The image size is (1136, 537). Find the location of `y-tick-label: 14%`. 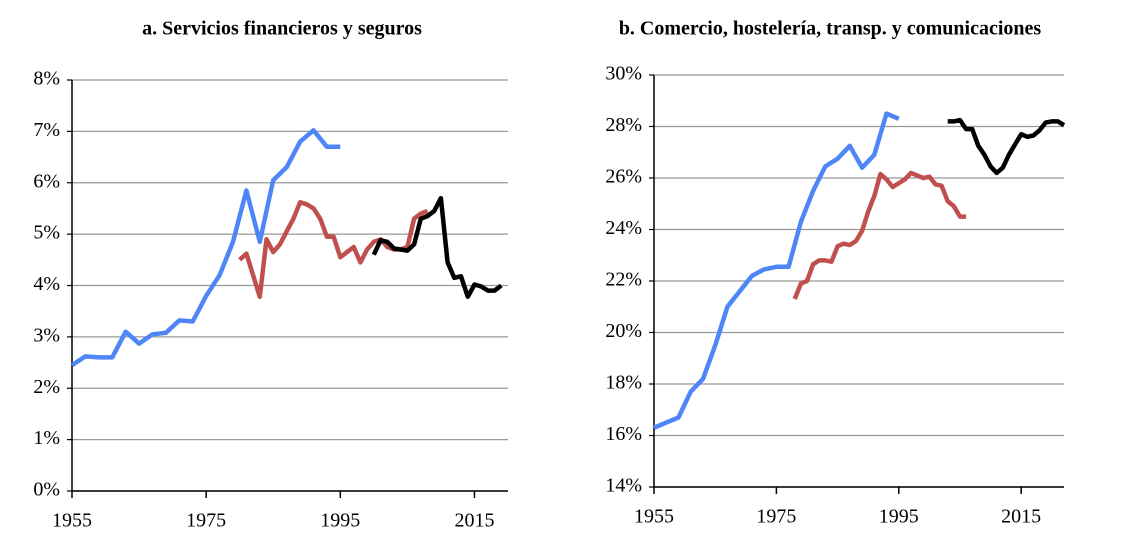

y-tick-label: 14% is located at coordinates (623, 486).